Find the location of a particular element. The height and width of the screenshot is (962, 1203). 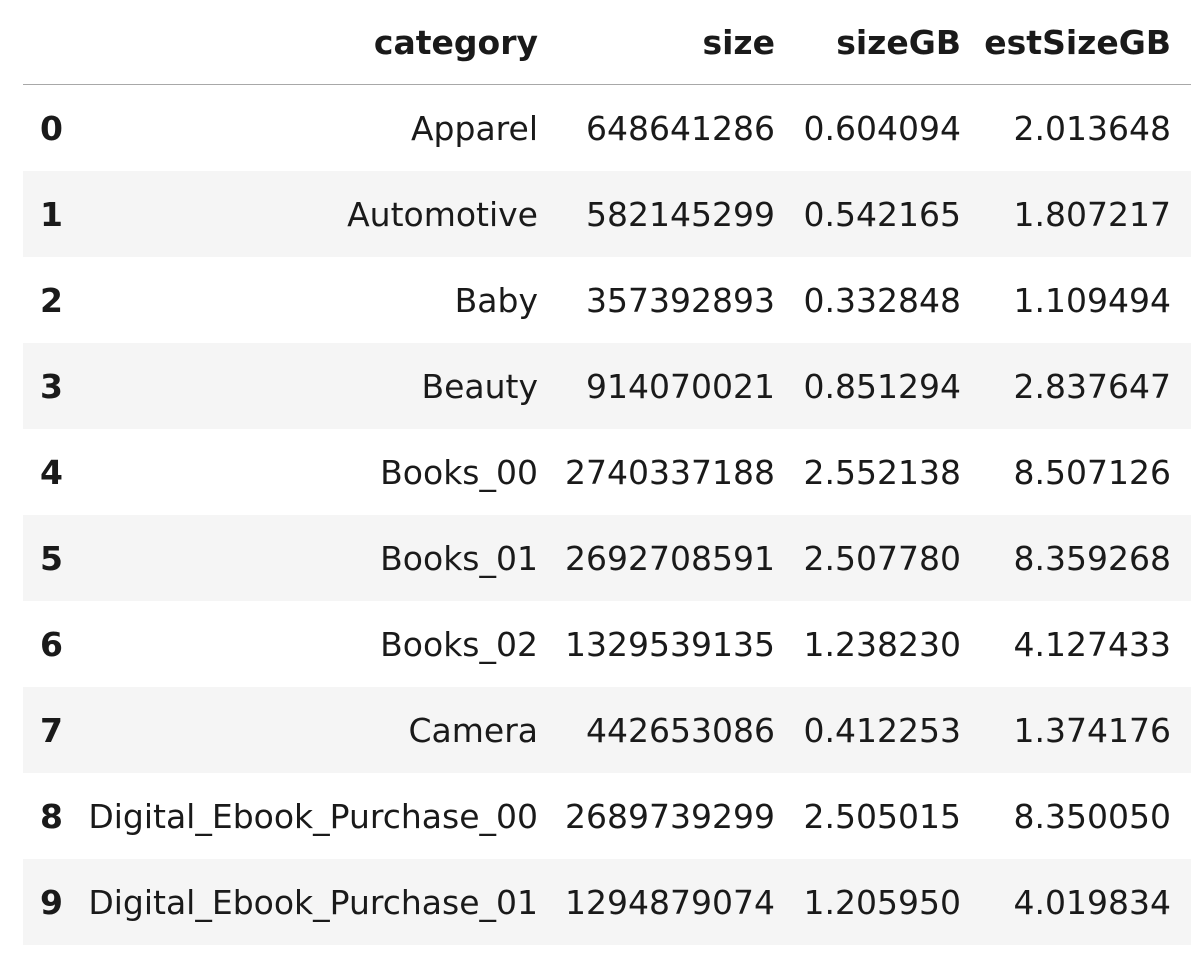

cell-estsizegb: 1.374176 is located at coordinates (1092, 730).